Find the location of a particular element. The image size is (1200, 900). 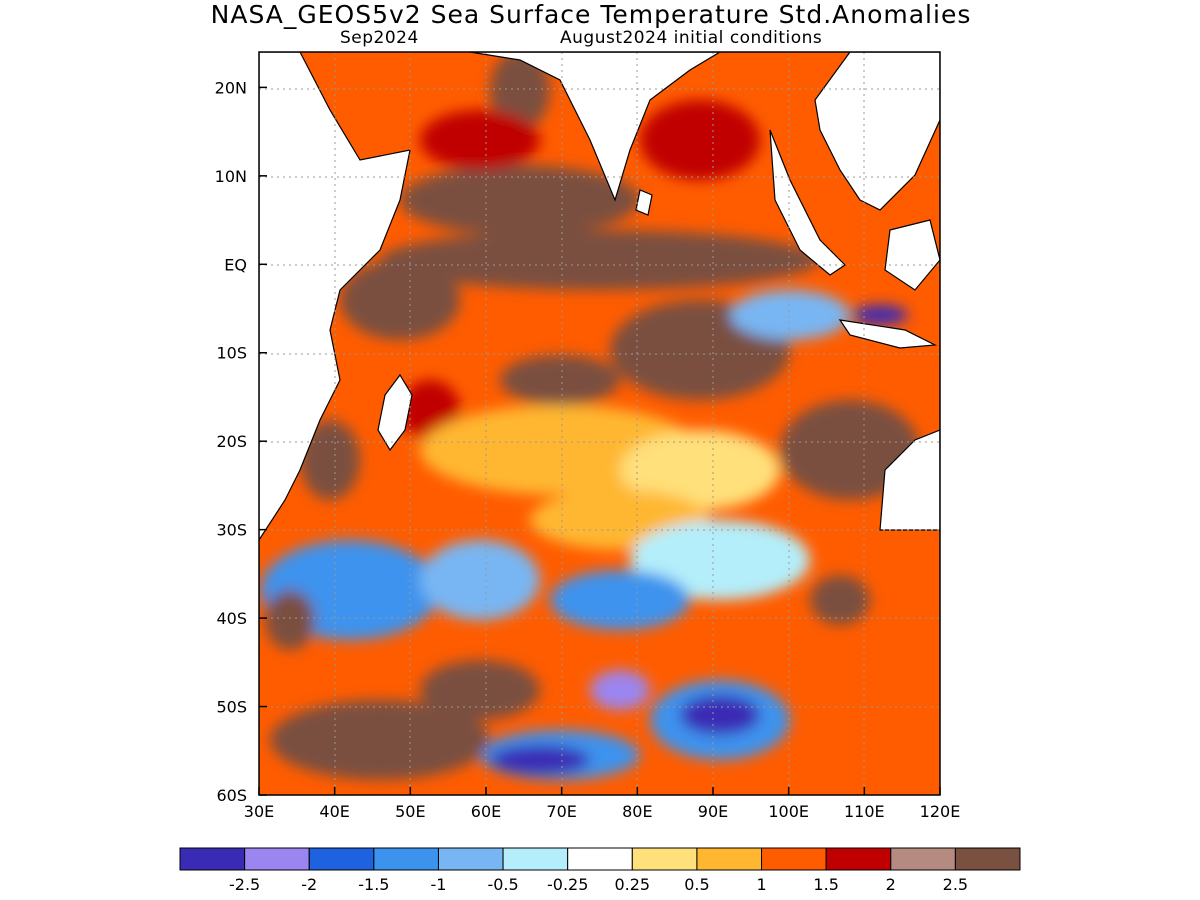

forecast-month: Sep2024 is located at coordinates (379, 38).